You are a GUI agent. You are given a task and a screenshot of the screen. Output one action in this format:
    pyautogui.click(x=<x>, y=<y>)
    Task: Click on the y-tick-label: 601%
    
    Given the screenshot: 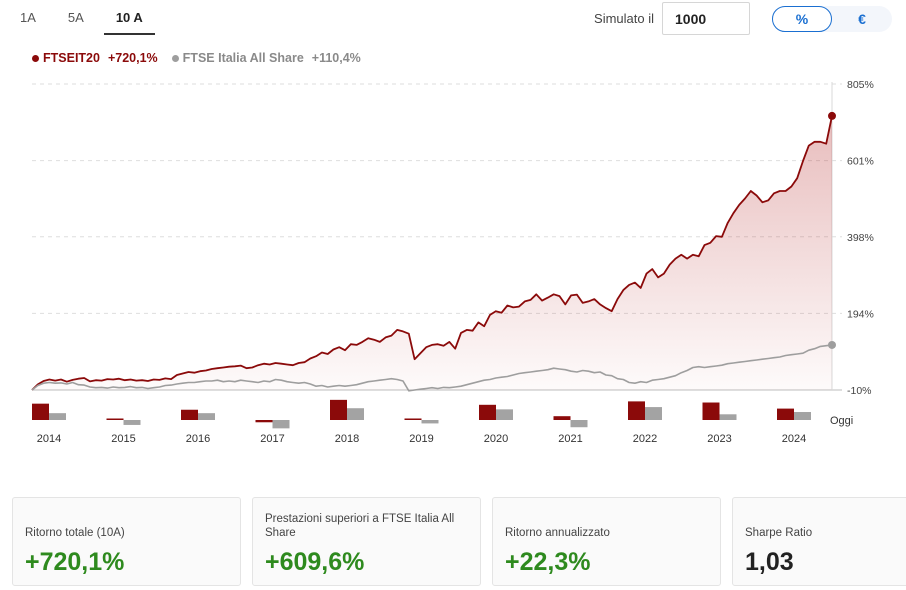 What is the action you would take?
    pyautogui.click(x=860, y=162)
    